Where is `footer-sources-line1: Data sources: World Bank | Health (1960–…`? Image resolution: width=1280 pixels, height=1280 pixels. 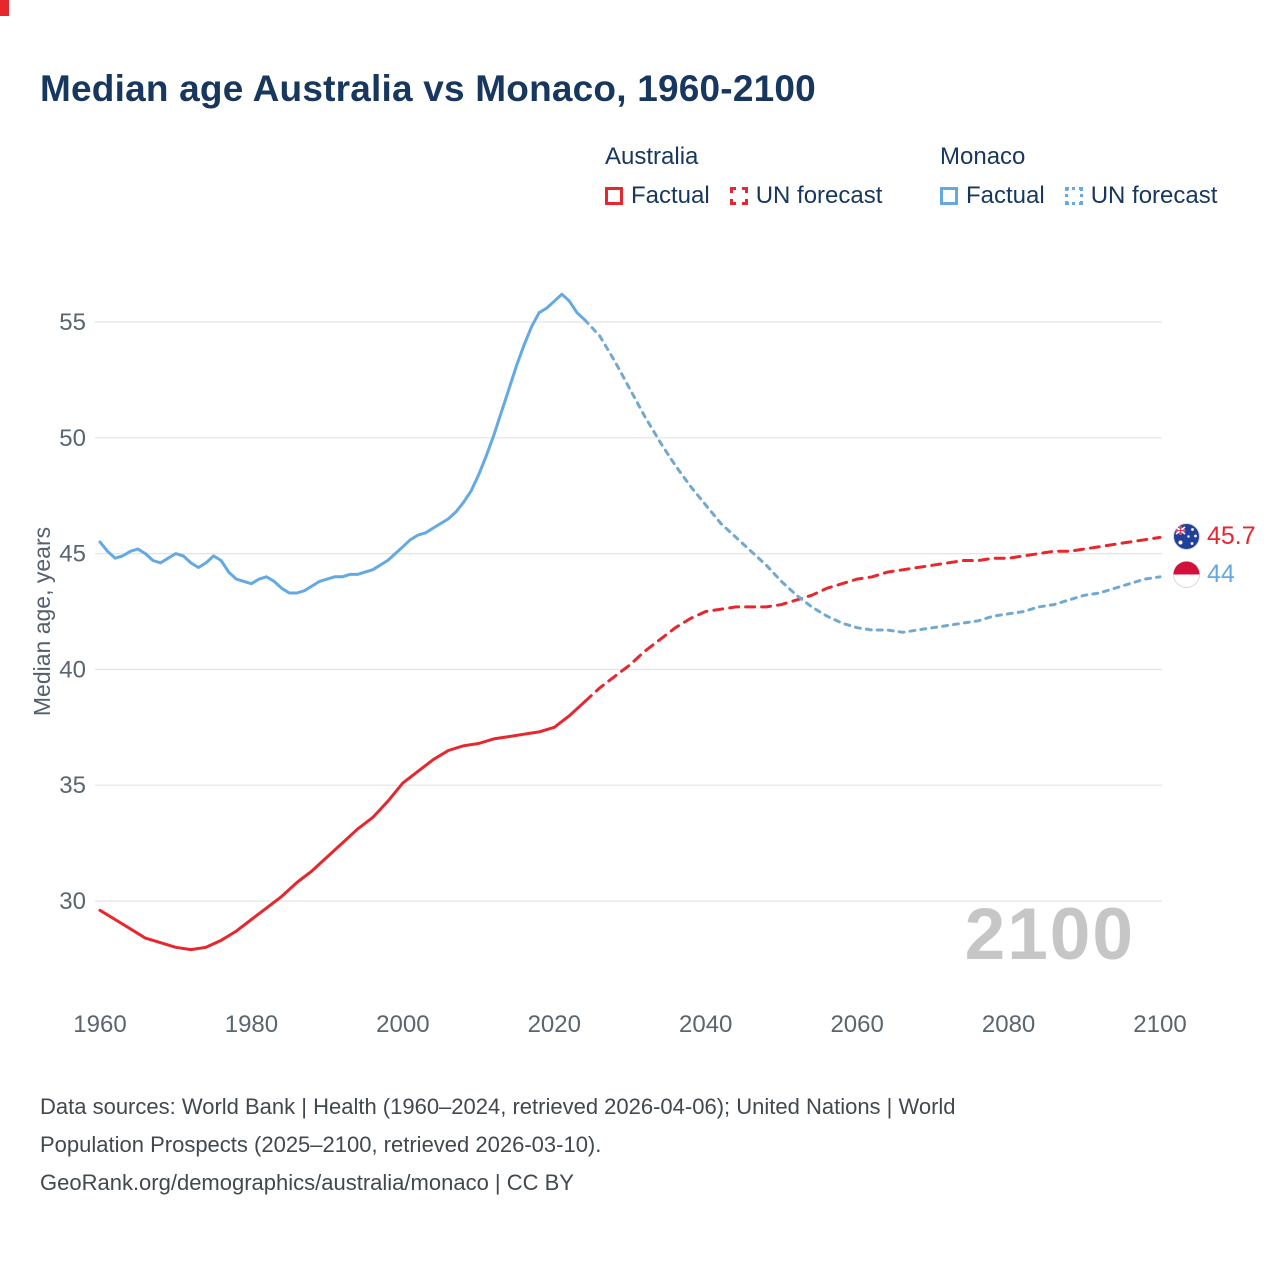
footer-sources-line1: Data sources: World Bank | Health (1960–… is located at coordinates (498, 1106).